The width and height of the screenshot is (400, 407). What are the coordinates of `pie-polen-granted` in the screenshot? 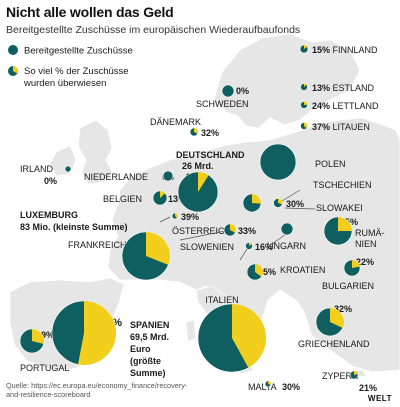 It's located at (278, 162).